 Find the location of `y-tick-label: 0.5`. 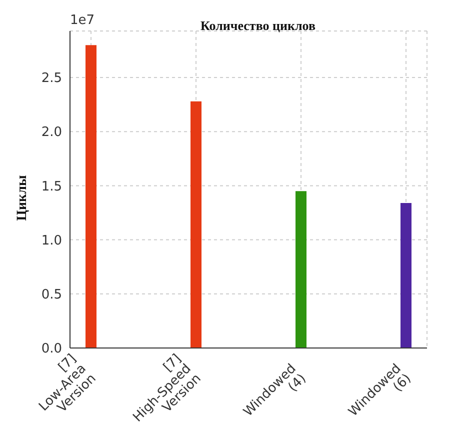

y-tick-label: 0.5 is located at coordinates (51, 295).